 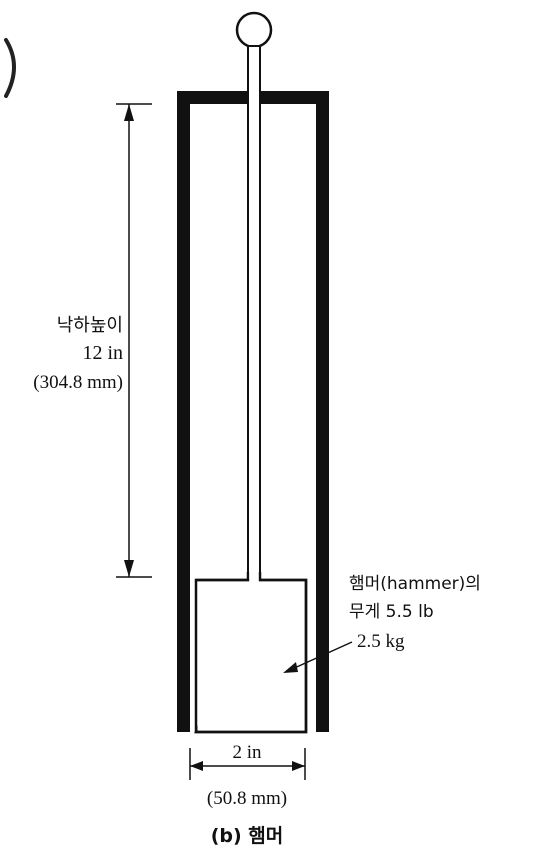 I want to click on tube-right-wall, so click(x=322, y=411).